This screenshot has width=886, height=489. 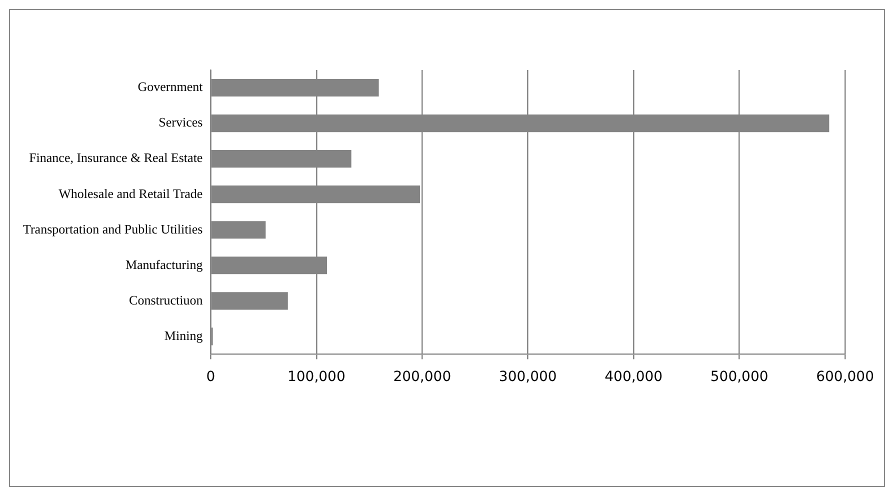 What do you see at coordinates (130, 193) in the screenshot?
I see `y-tick-label: Wholesale and Retail Trade` at bounding box center [130, 193].